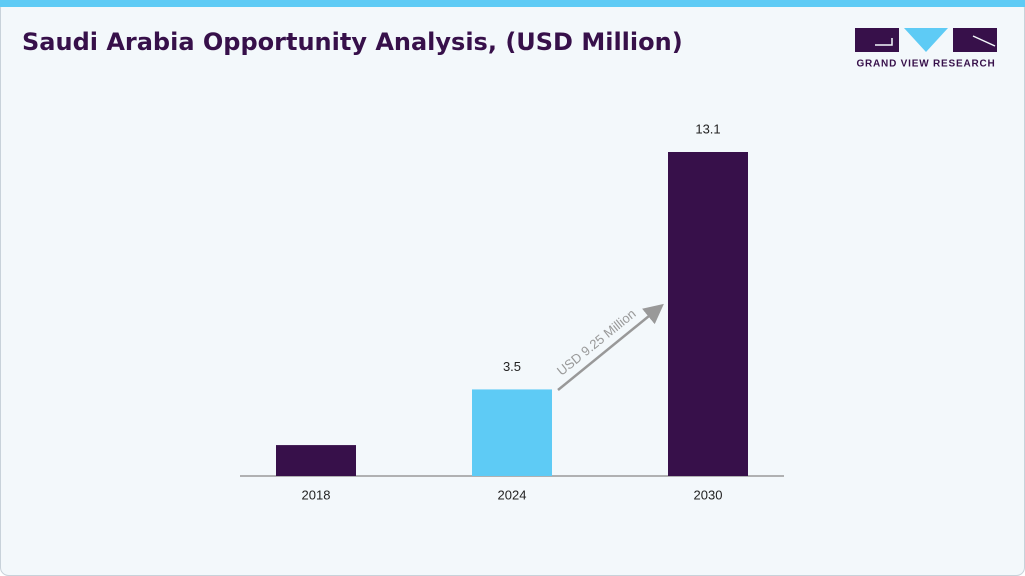 This screenshot has height=576, width=1025. What do you see at coordinates (925, 64) in the screenshot?
I see `logo-text: GRAND VIEW RESEARCH` at bounding box center [925, 64].